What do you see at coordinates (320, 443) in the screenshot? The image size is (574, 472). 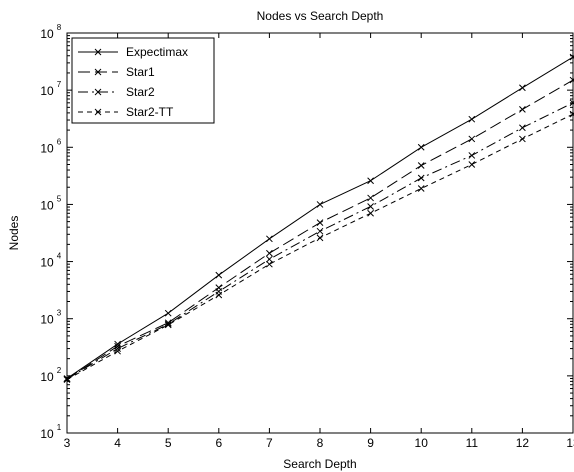 I see `x-tick-label: 8` at bounding box center [320, 443].